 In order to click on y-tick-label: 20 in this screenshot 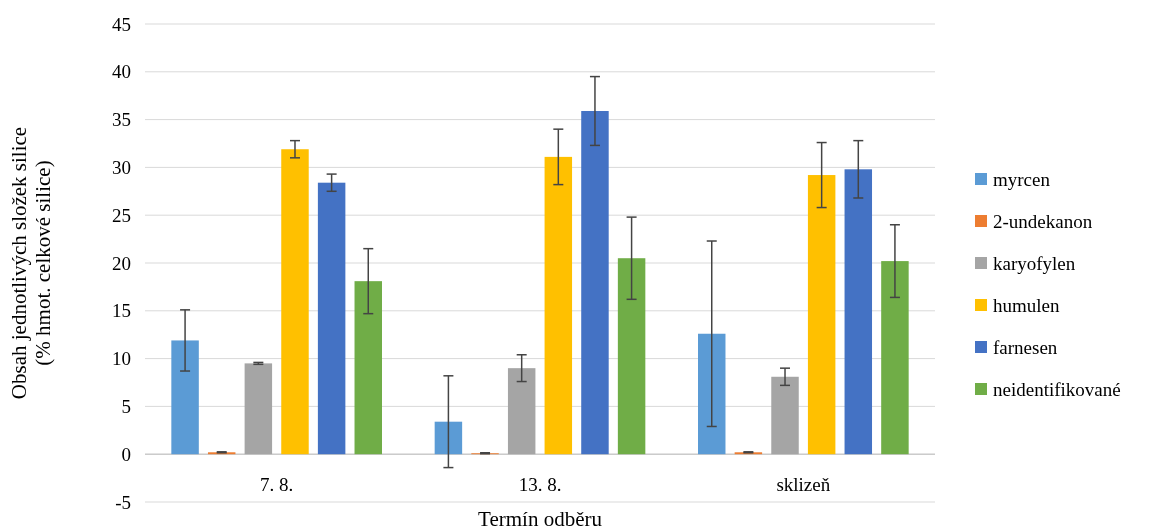, I will do `click(121, 263)`.